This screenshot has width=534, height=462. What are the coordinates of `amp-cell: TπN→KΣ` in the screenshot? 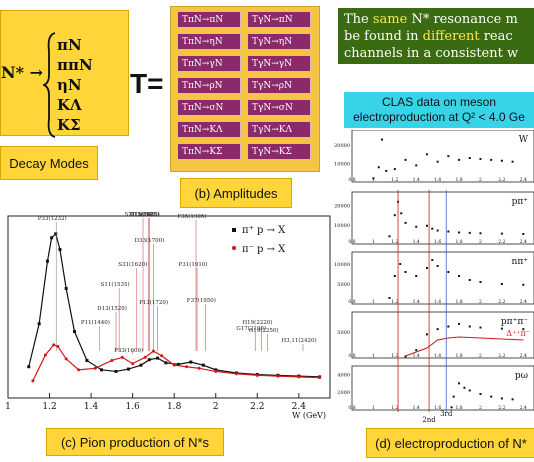 It's located at (209, 151).